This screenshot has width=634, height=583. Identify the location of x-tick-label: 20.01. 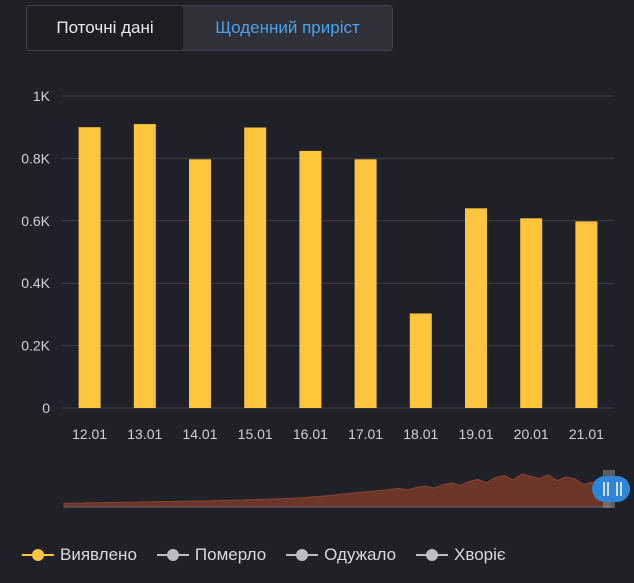
(531, 434).